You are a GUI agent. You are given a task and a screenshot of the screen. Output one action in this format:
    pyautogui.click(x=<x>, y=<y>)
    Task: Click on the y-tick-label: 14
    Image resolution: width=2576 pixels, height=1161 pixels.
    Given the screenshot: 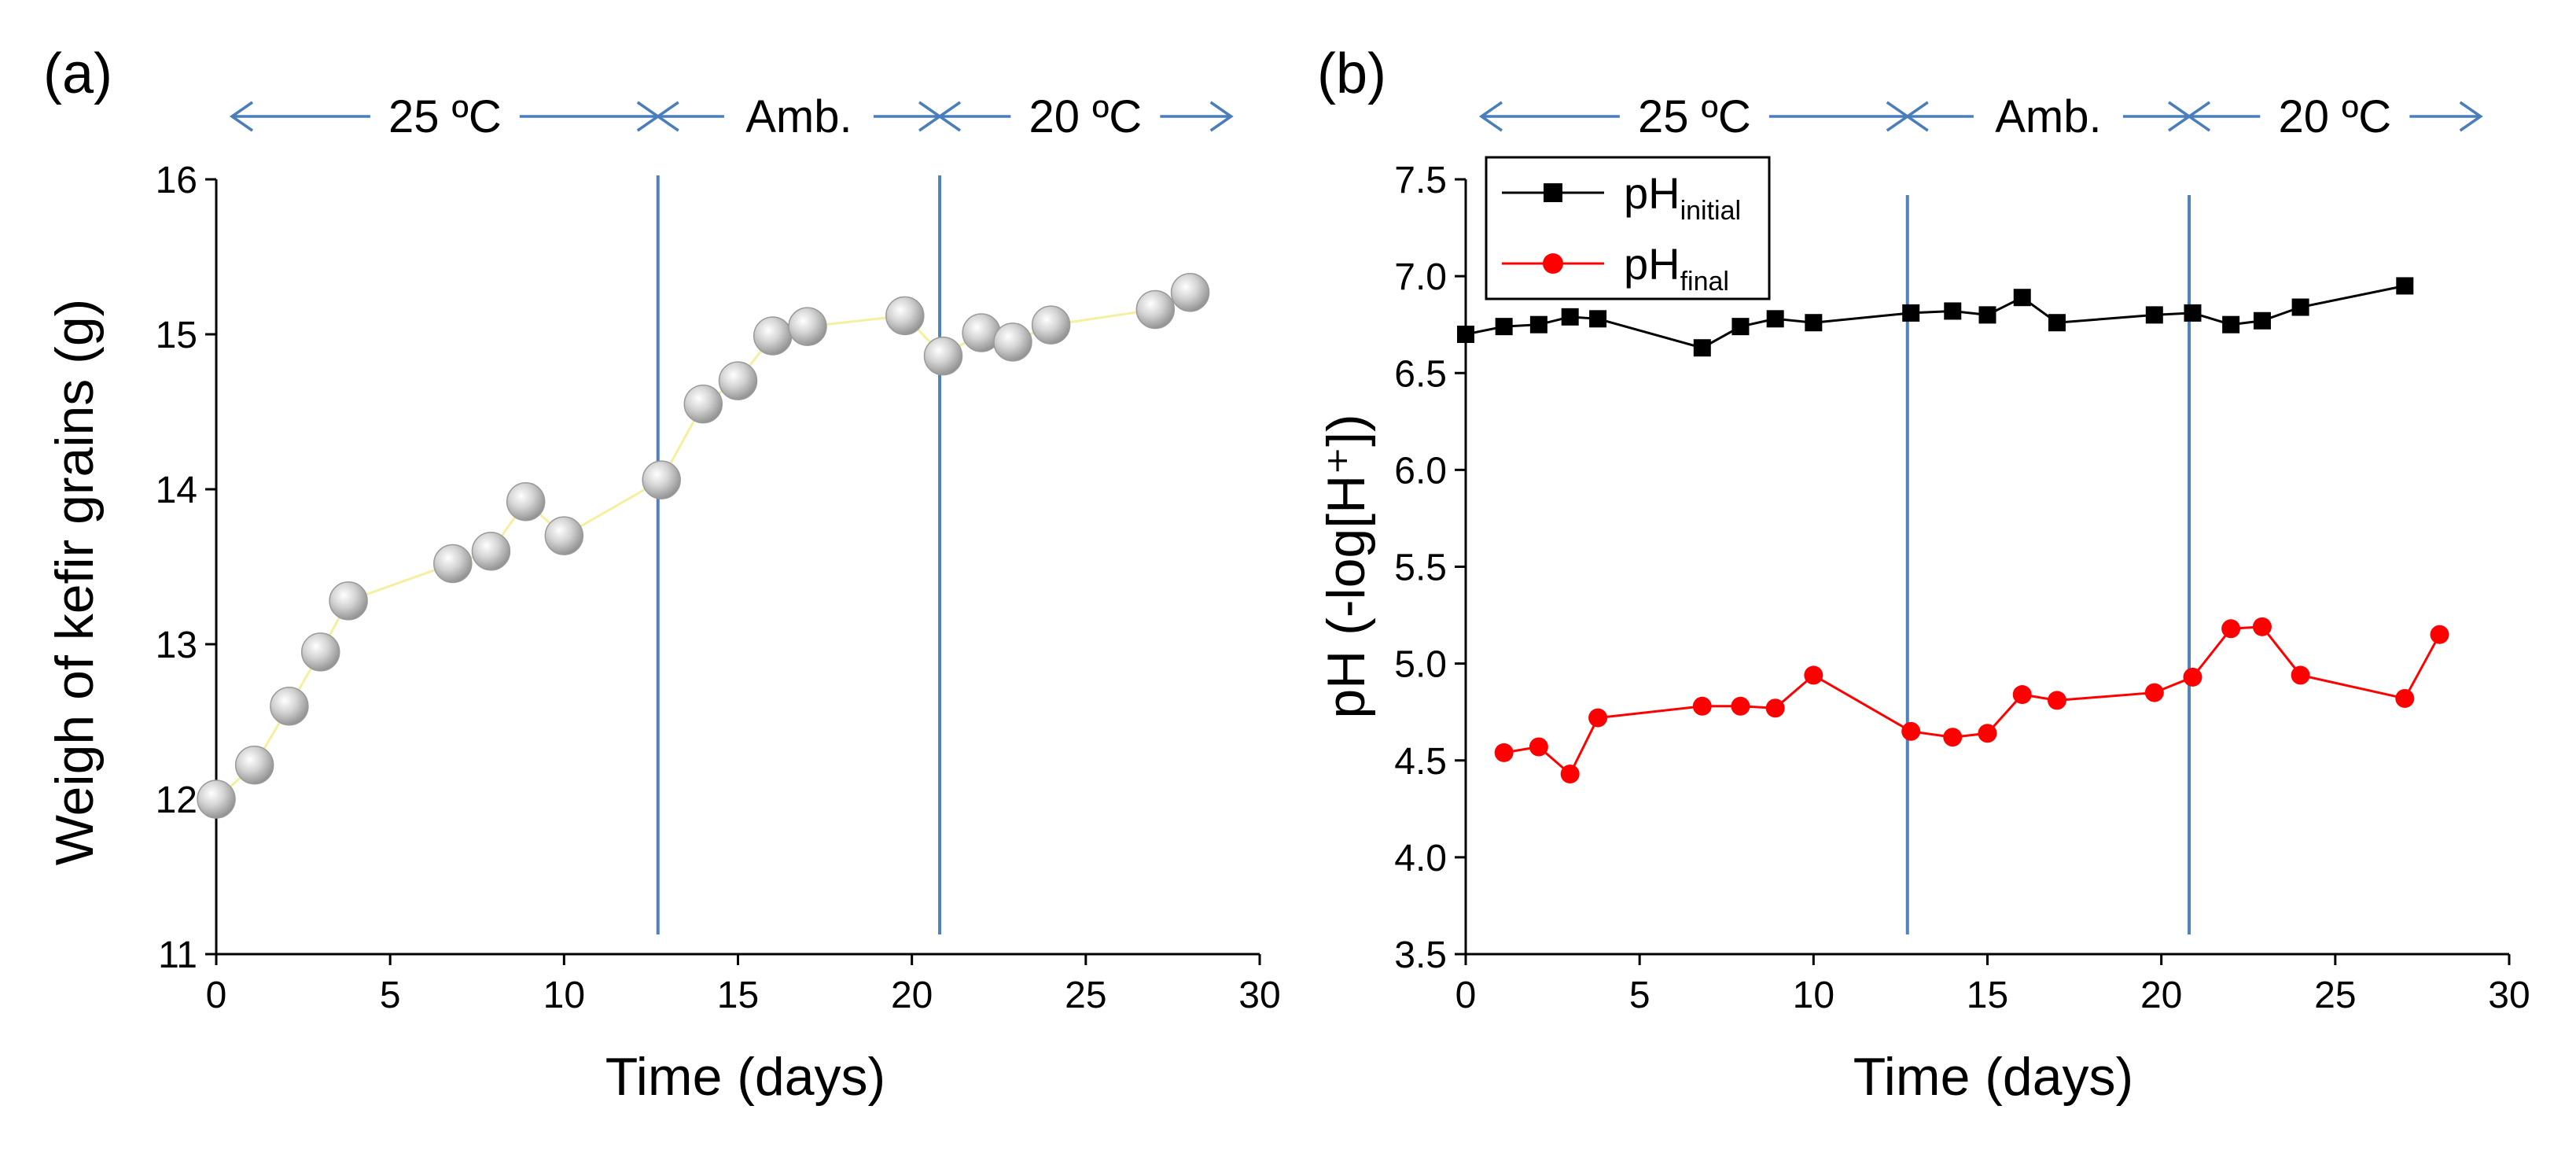 What is the action you would take?
    pyautogui.click(x=177, y=490)
    